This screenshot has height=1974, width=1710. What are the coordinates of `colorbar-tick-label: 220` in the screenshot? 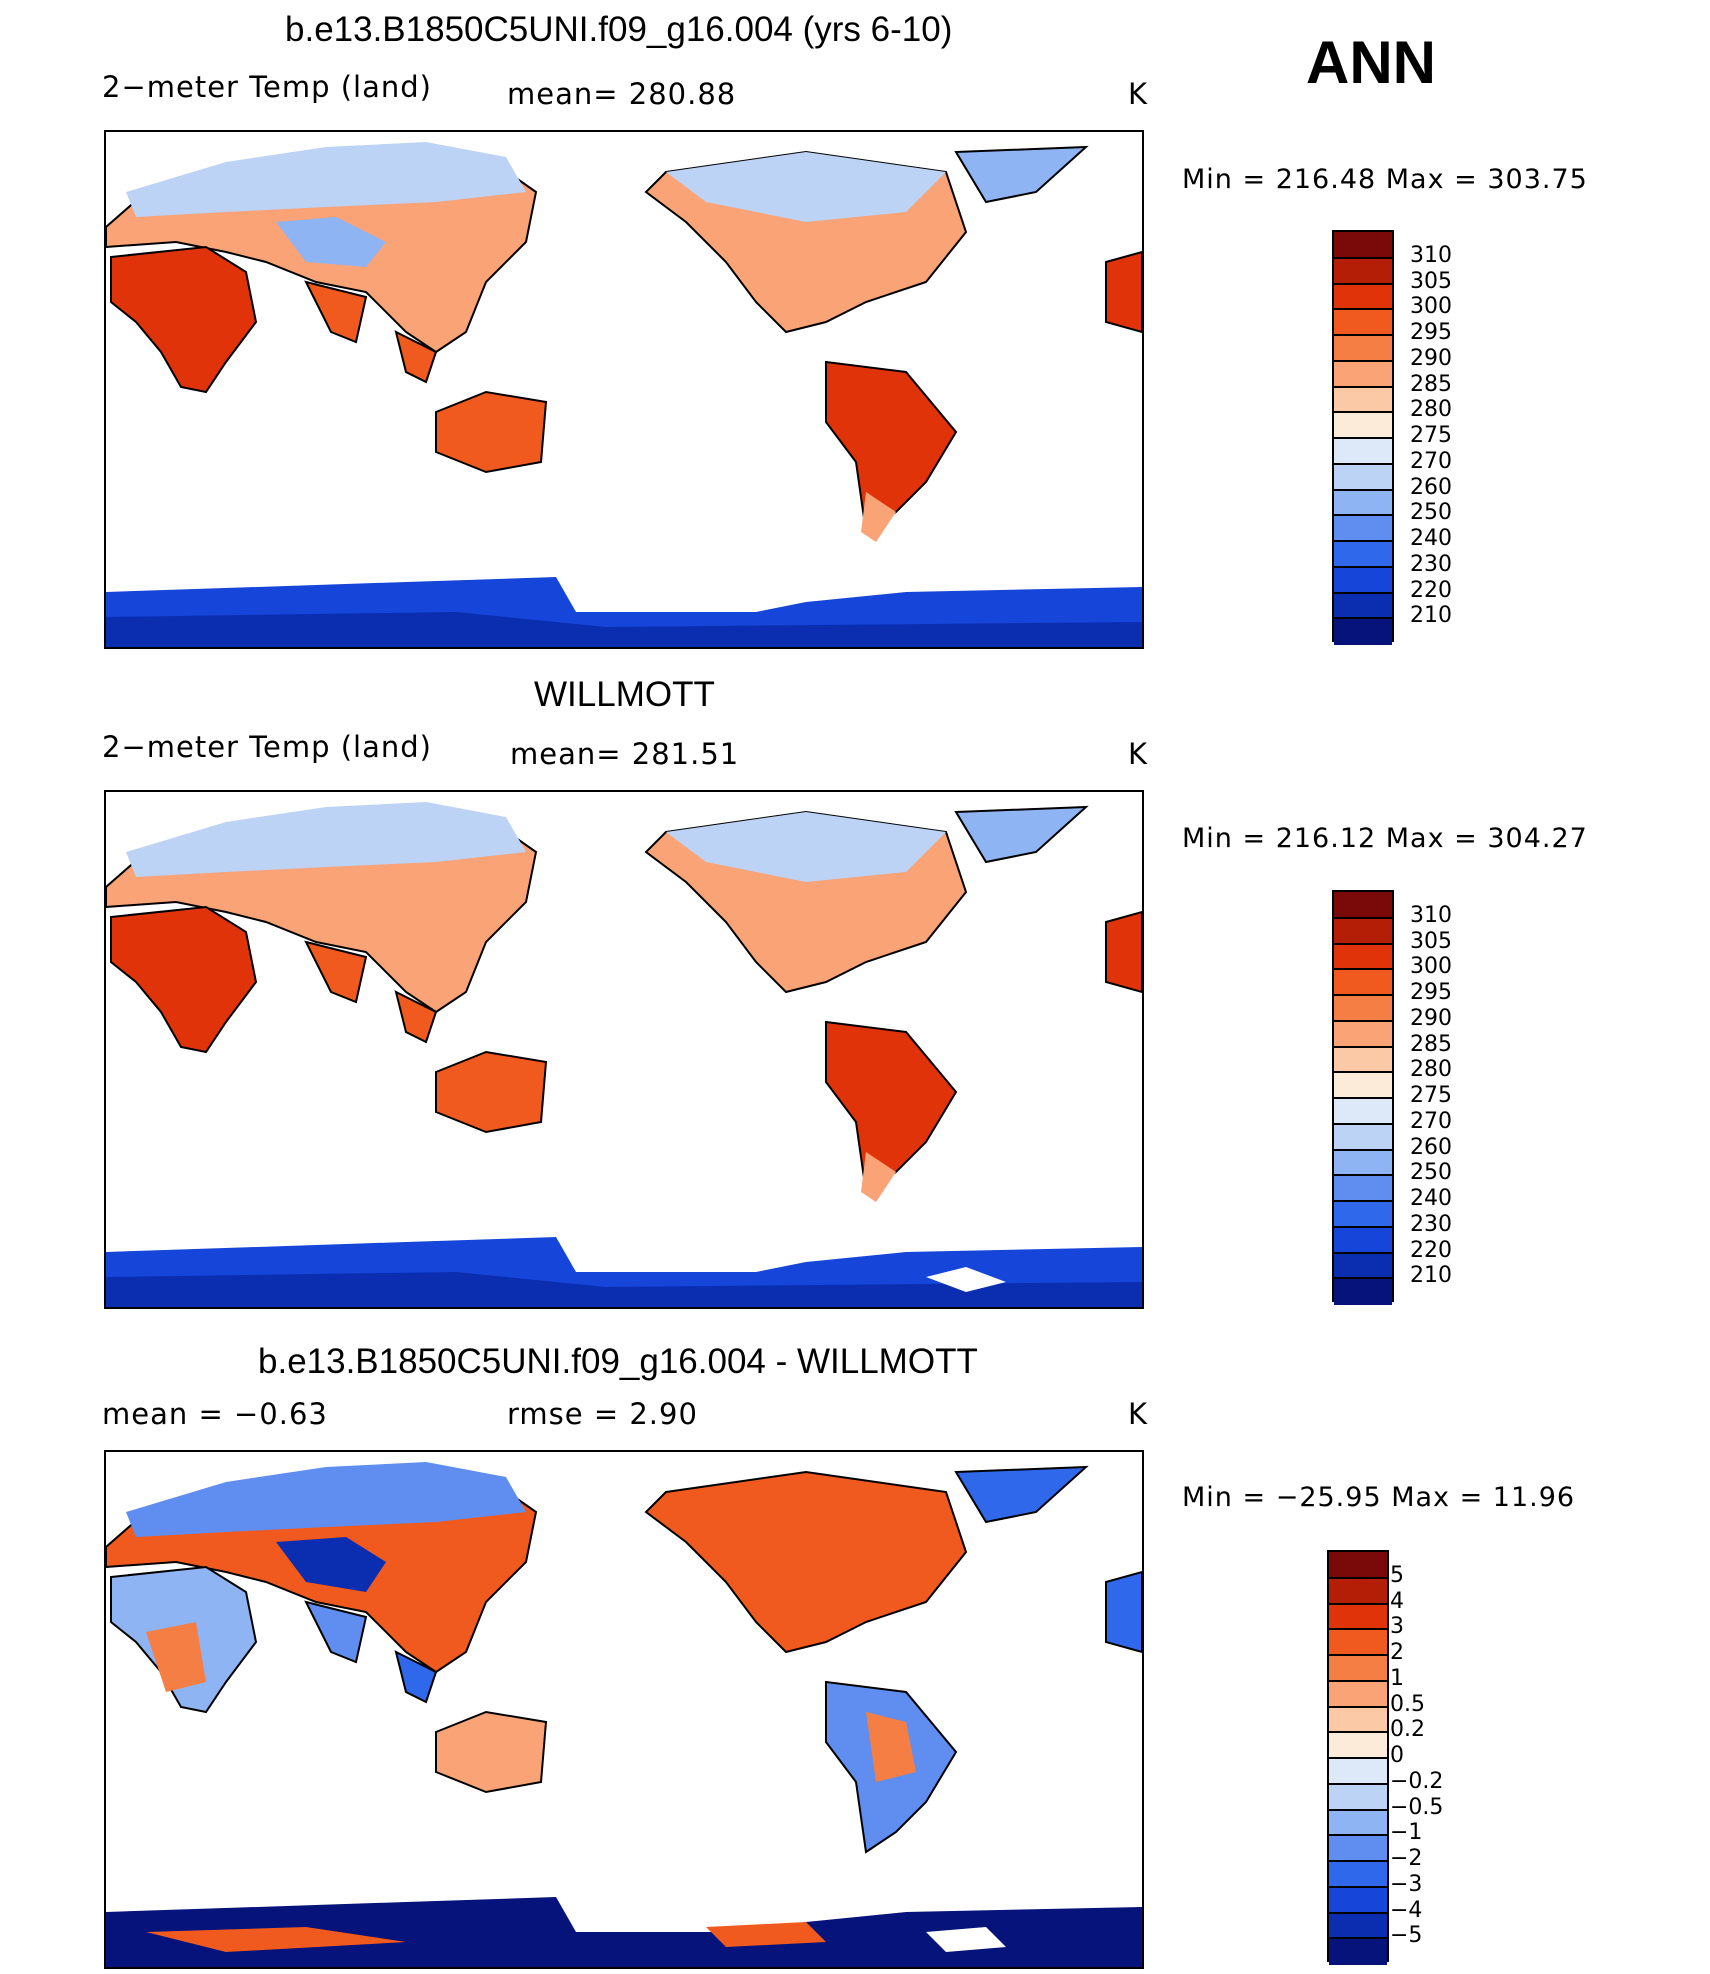 It's located at (1431, 1250).